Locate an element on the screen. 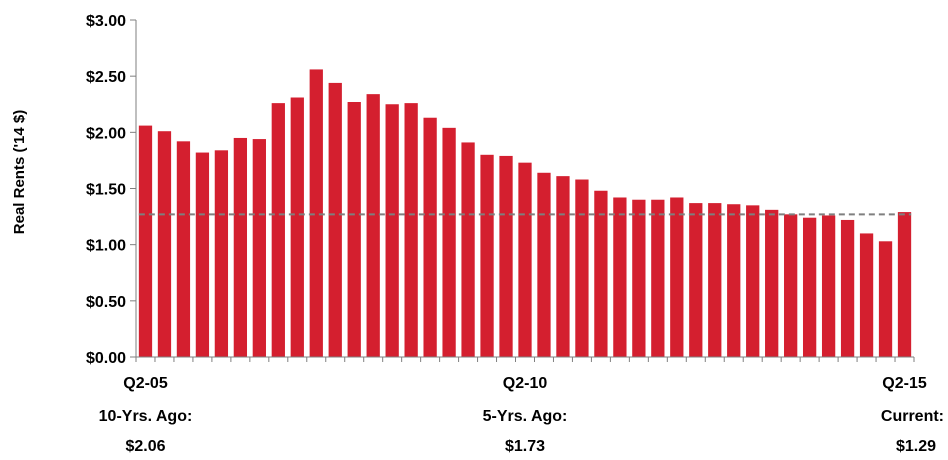  y-tick-label: $3.00 is located at coordinates (106, 21).